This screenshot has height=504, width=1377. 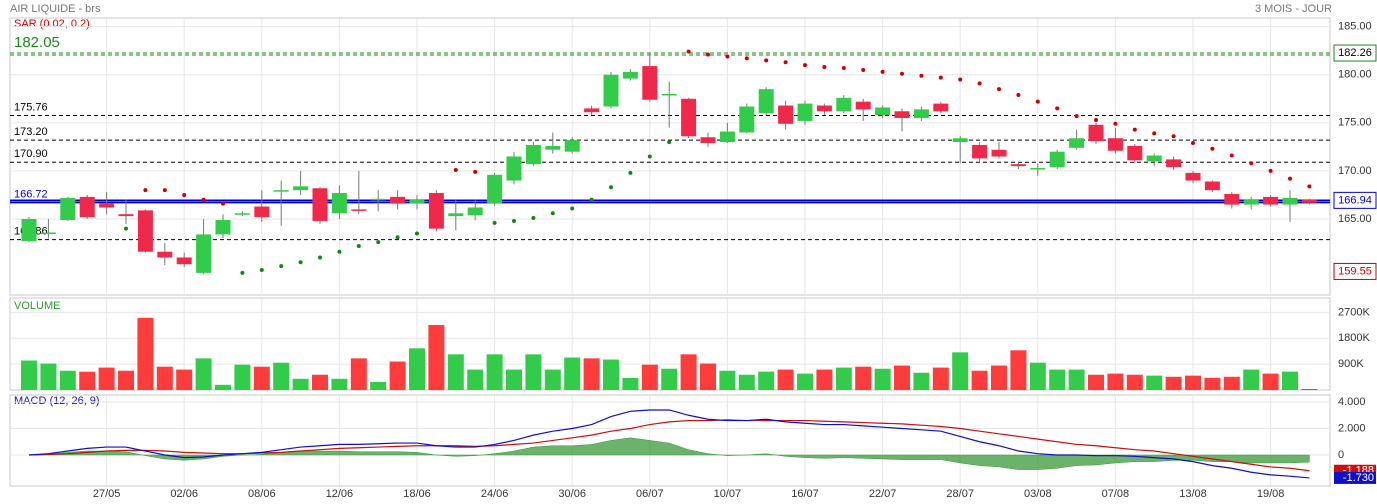 What do you see at coordinates (1341, 455) in the screenshot?
I see `y-tick-label: 0` at bounding box center [1341, 455].